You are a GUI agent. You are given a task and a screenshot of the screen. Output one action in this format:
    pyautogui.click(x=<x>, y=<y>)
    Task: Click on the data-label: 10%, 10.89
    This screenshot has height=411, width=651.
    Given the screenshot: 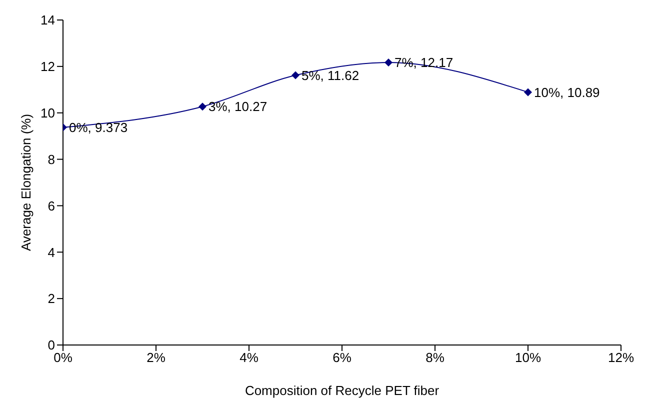 What is the action you would take?
    pyautogui.click(x=567, y=92)
    